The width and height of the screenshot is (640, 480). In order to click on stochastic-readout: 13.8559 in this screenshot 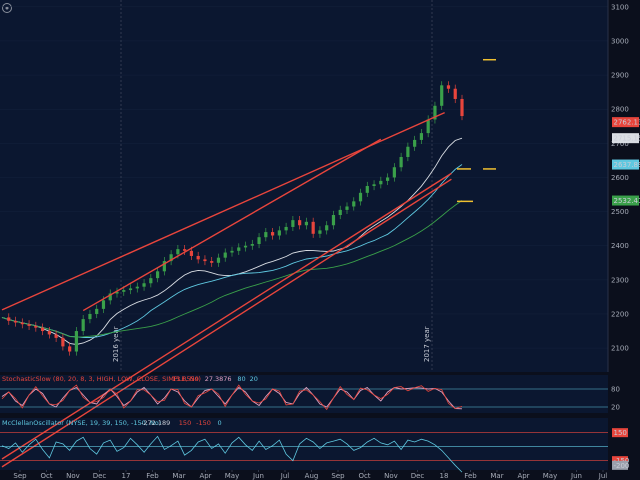, I will do `click(185, 379)`.